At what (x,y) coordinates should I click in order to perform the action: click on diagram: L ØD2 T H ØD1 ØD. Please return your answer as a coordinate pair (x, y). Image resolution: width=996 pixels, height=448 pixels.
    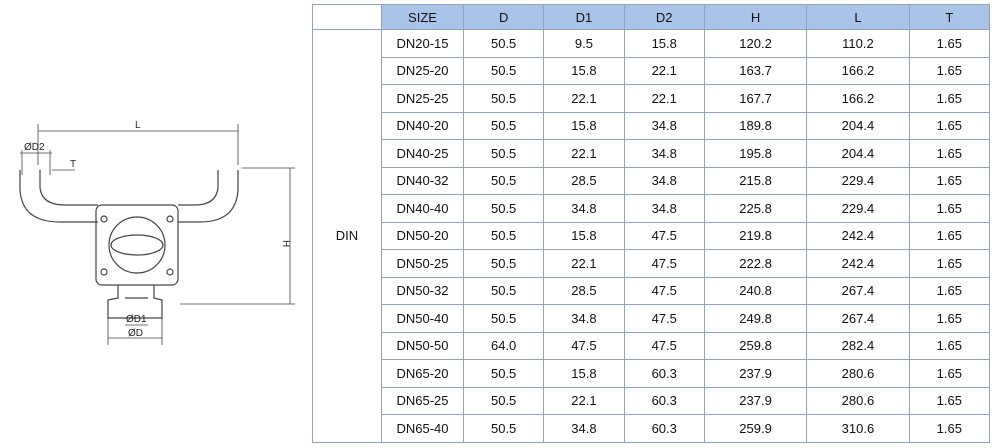
    Looking at the image, I should click on (157, 232).